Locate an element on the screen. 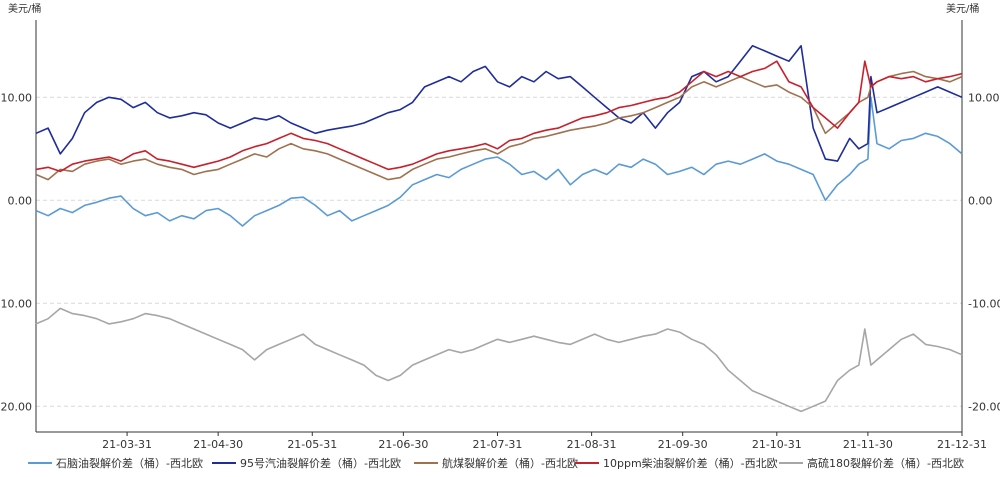  x-tick-label: 21-06-30 is located at coordinates (403, 444).